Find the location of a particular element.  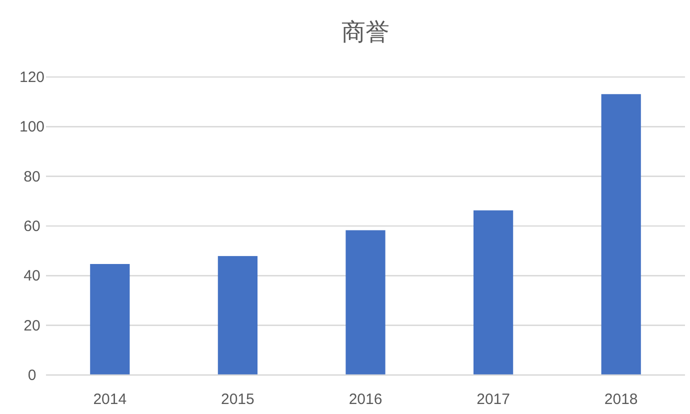

x-tick-label: 2018 is located at coordinates (621, 399).